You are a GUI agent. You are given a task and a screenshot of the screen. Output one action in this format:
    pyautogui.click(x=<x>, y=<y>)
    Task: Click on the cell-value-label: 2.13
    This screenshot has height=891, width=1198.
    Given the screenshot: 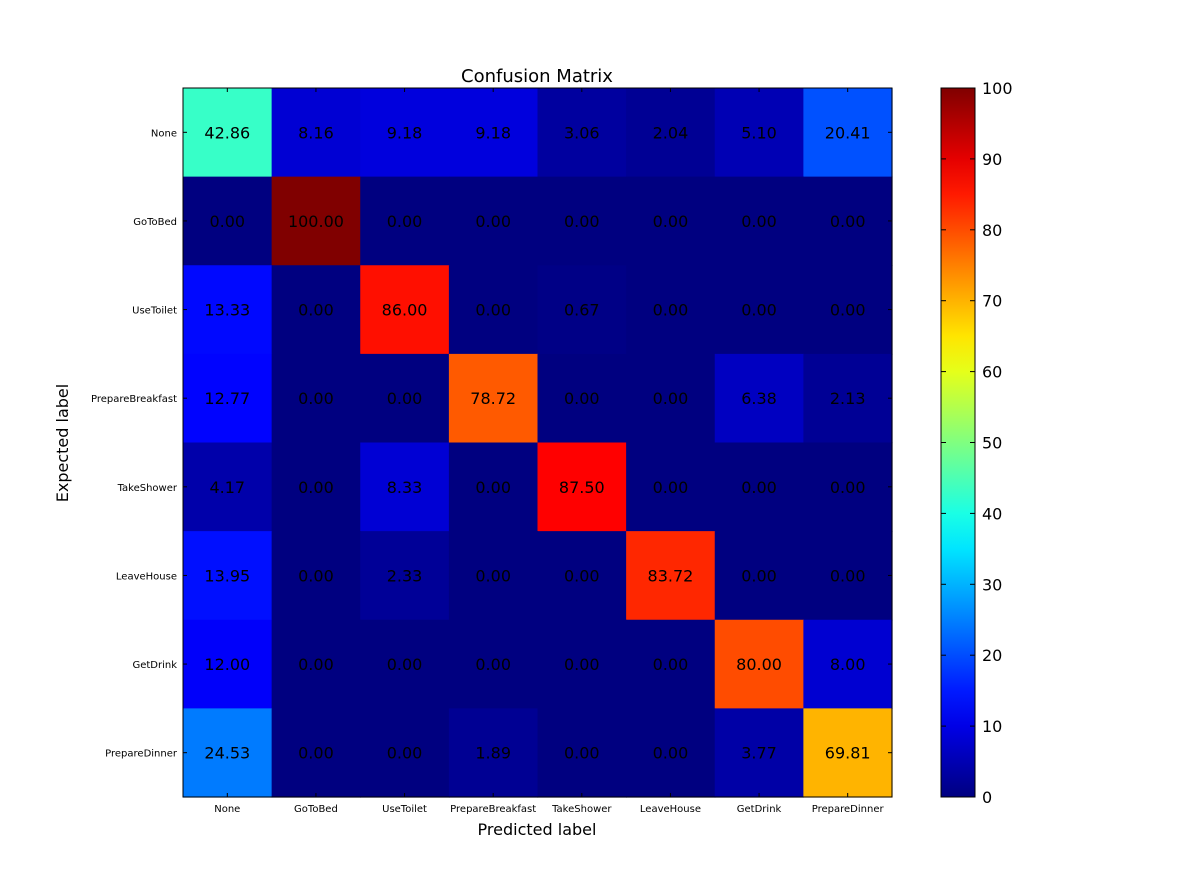 What is the action you would take?
    pyautogui.click(x=848, y=398)
    